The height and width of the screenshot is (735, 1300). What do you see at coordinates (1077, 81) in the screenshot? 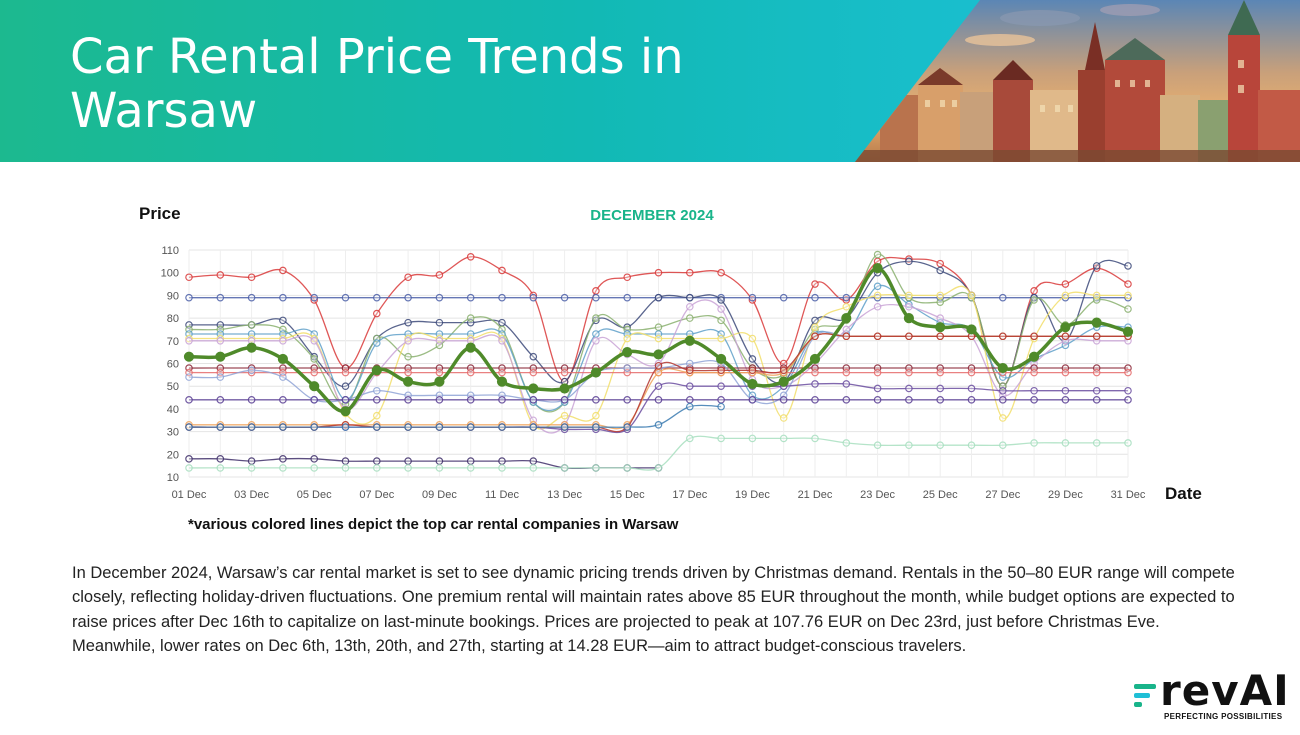
I see `warsaw-old-town-photo` at bounding box center [1077, 81].